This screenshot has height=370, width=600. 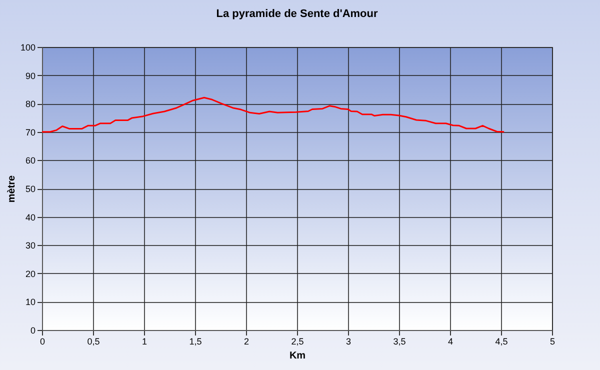 I want to click on x-tick-label: 1, so click(x=145, y=341).